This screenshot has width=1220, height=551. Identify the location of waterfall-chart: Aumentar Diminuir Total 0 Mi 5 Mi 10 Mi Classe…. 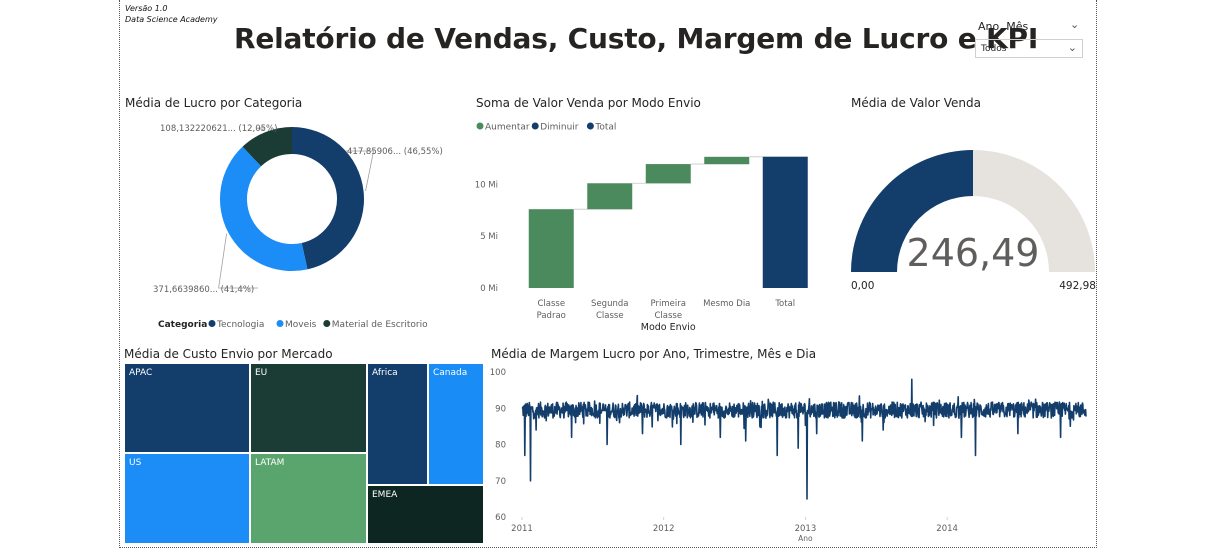
(650, 224).